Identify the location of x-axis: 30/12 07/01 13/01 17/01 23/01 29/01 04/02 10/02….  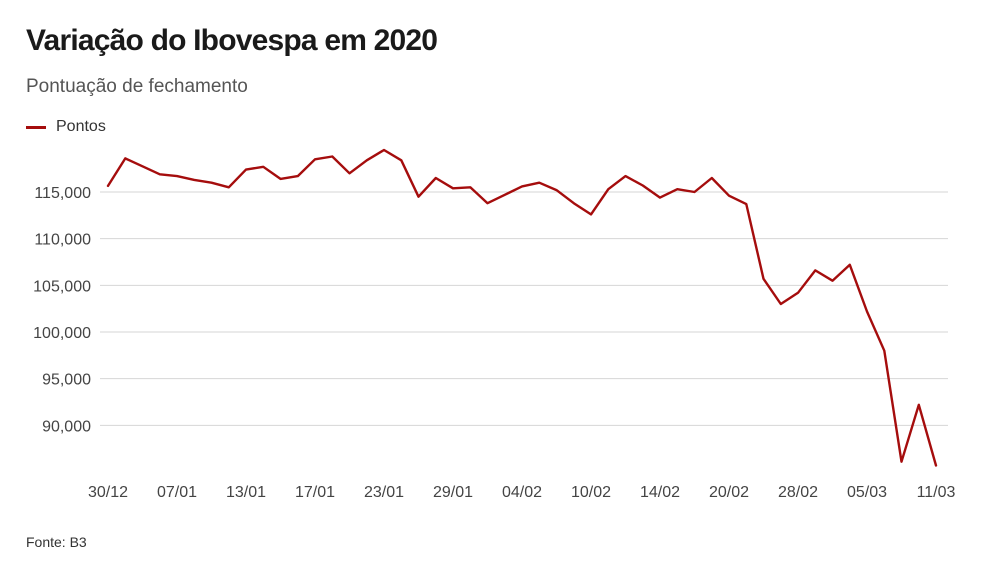
(522, 492).